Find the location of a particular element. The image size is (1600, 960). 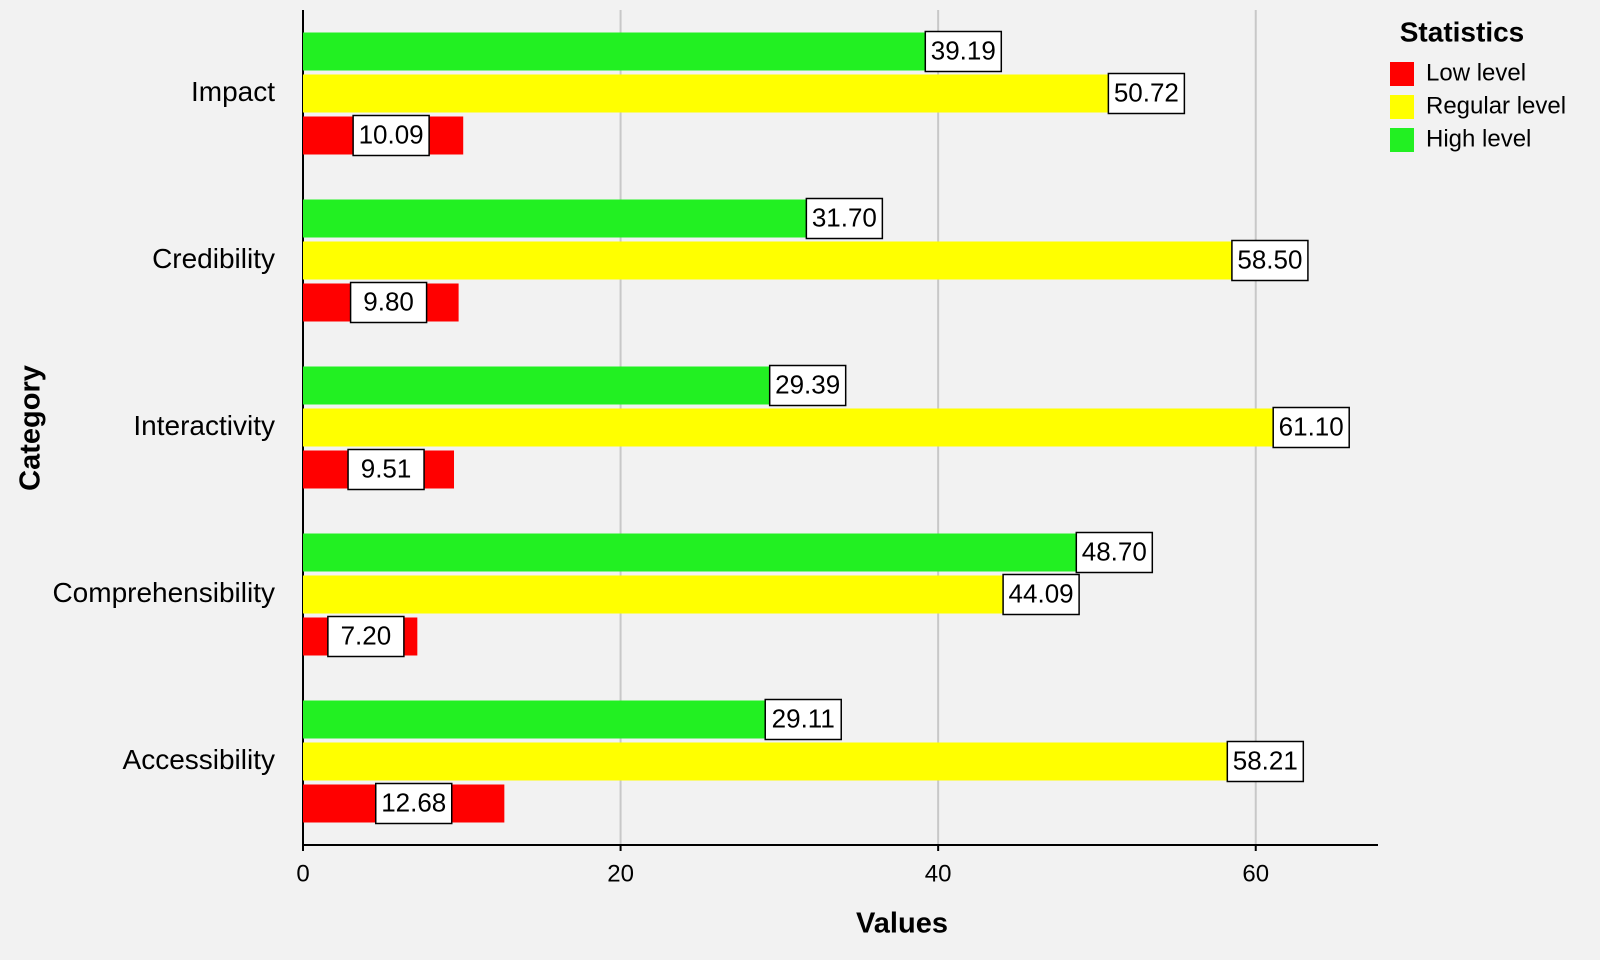

y-tick-label: Interactivity is located at coordinates (204, 425).